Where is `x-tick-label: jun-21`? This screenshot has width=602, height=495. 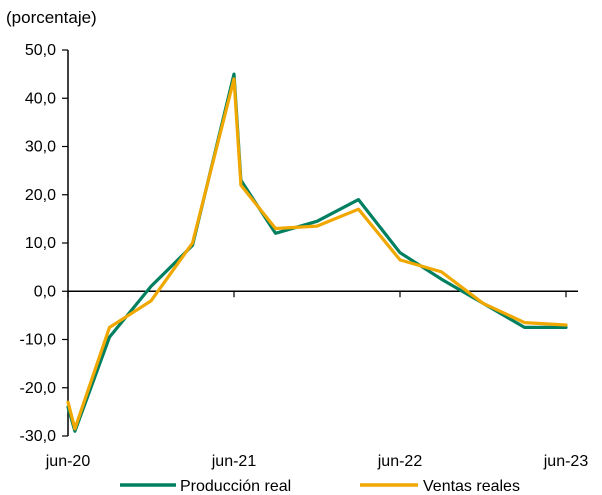 x-tick-label: jun-21 is located at coordinates (234, 461).